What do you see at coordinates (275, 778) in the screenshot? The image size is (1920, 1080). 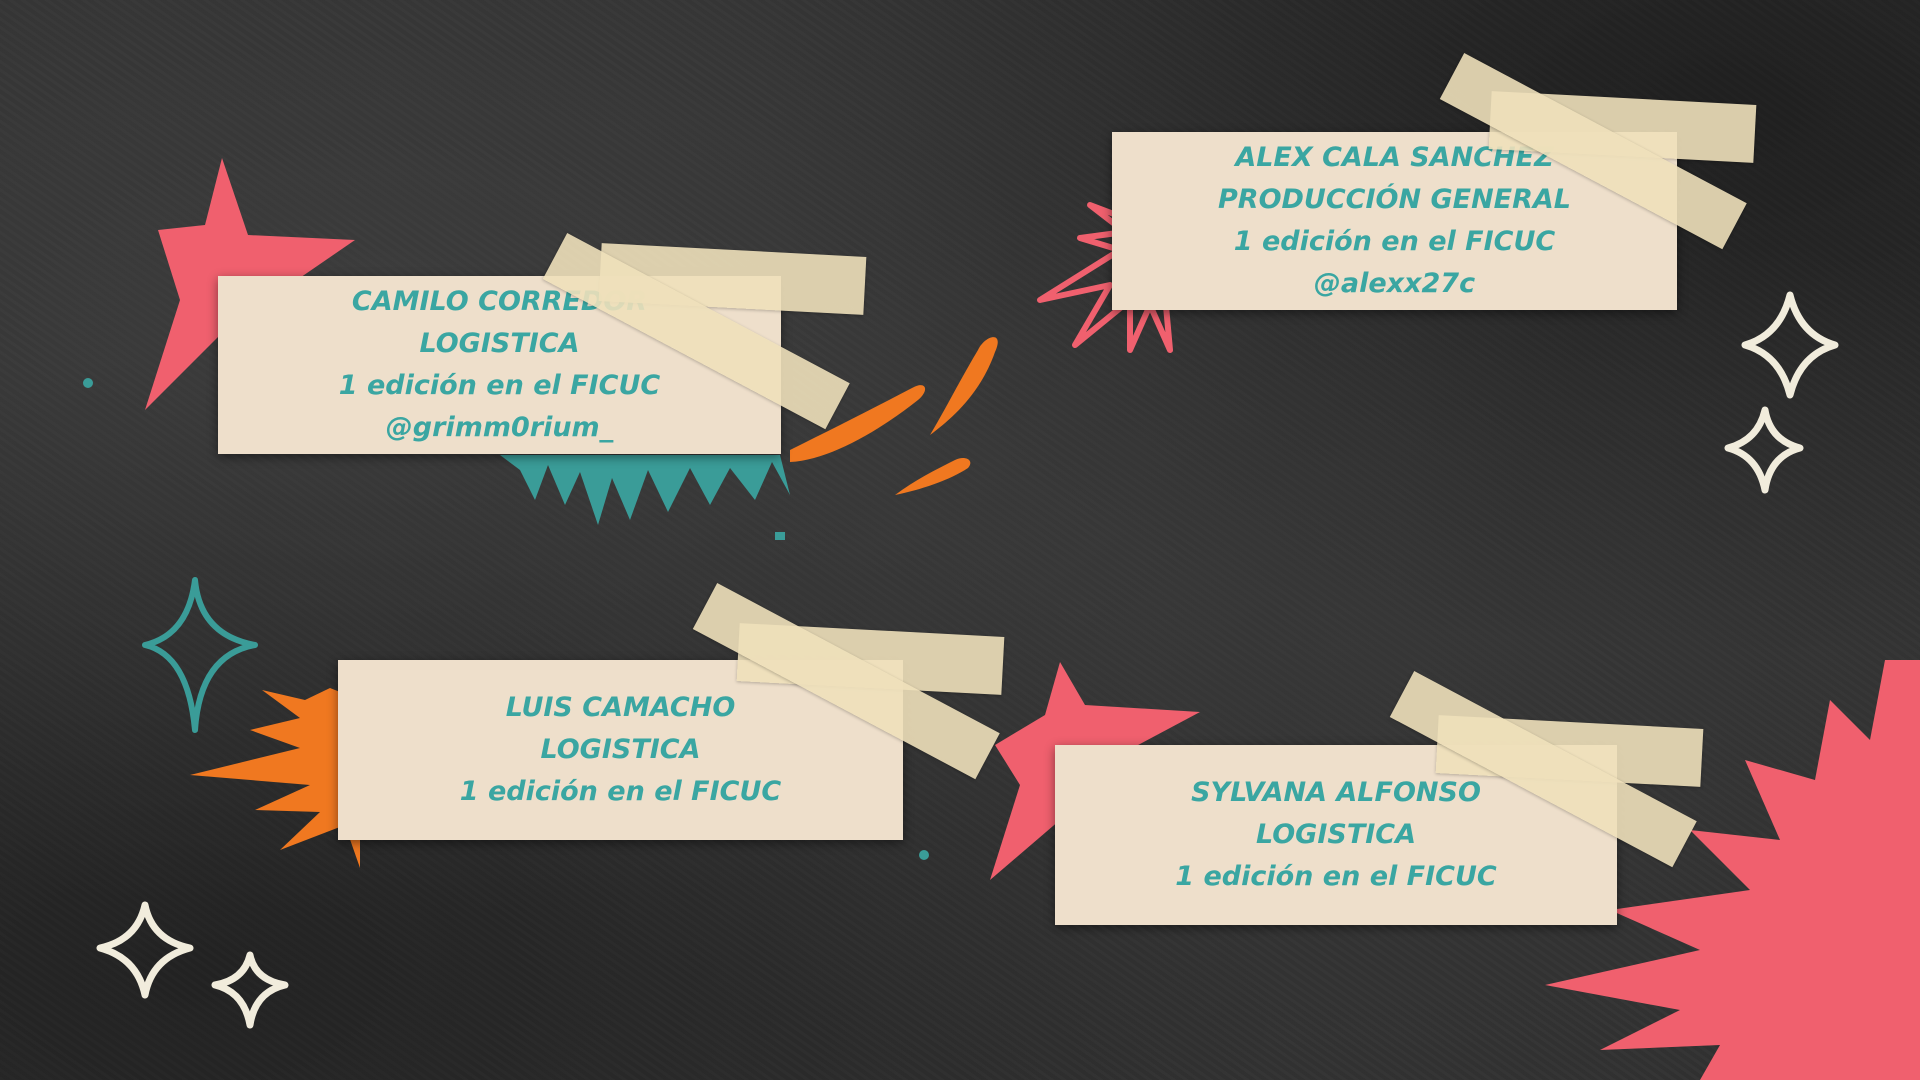 I see `orange-burst-icon` at bounding box center [275, 778].